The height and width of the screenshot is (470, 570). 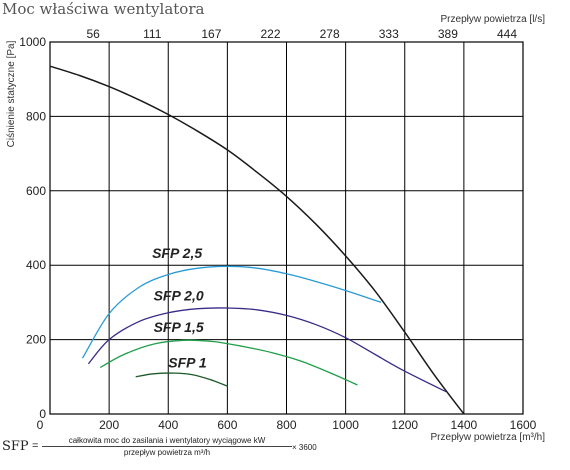 I want to click on top-tick-label: 444, so click(x=507, y=34).